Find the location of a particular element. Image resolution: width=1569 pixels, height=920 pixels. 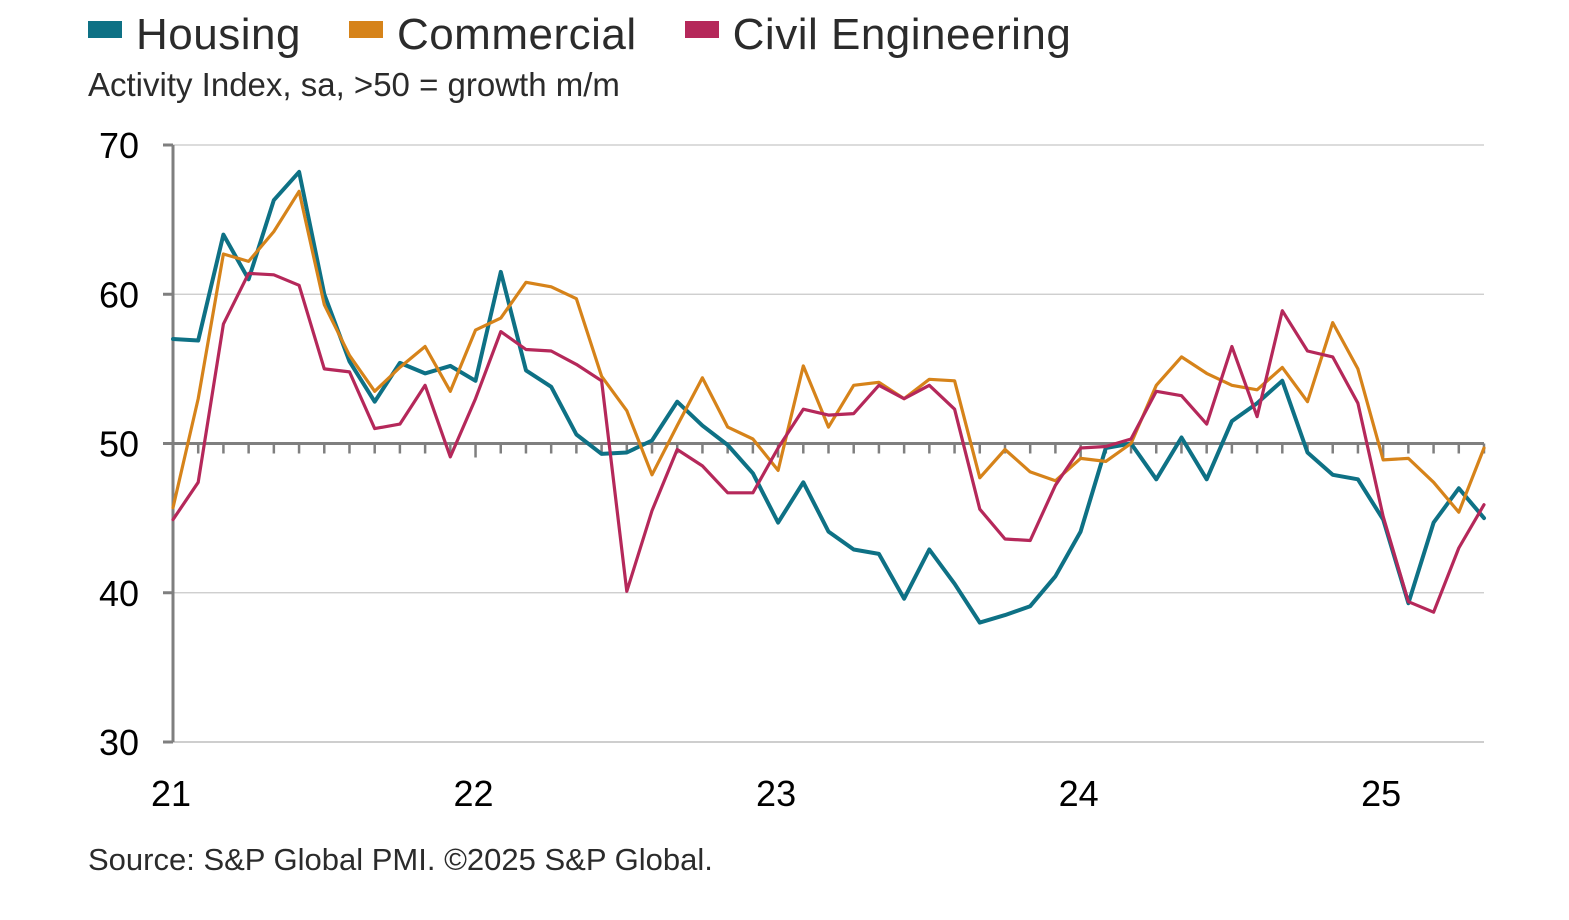

y-tick-label-40: 40 is located at coordinates (119, 593).